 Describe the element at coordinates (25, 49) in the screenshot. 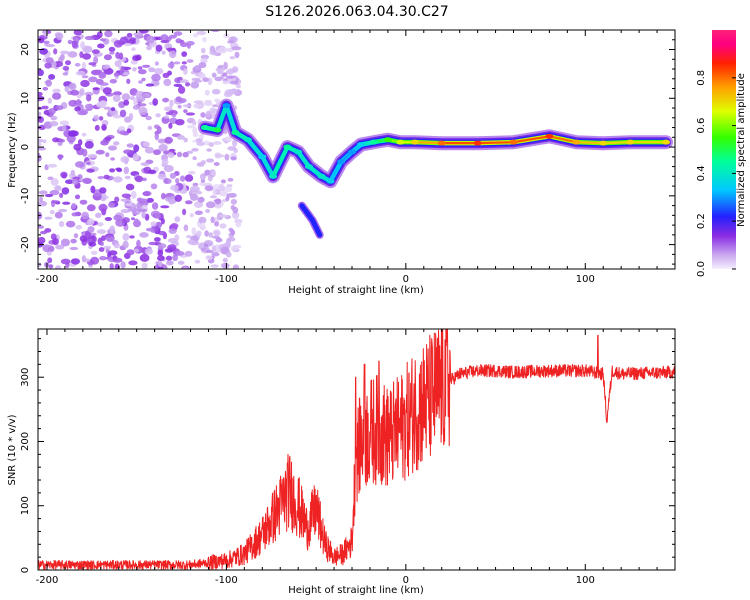

I see `y-tick-label: 20` at that location.